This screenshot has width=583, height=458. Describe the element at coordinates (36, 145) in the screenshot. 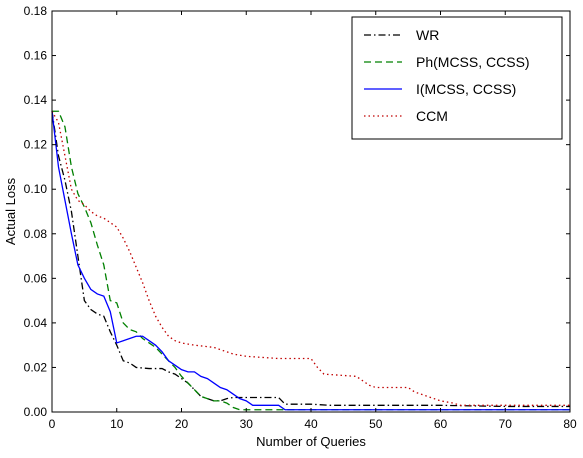

I see `y-tick-label: 0.12` at that location.